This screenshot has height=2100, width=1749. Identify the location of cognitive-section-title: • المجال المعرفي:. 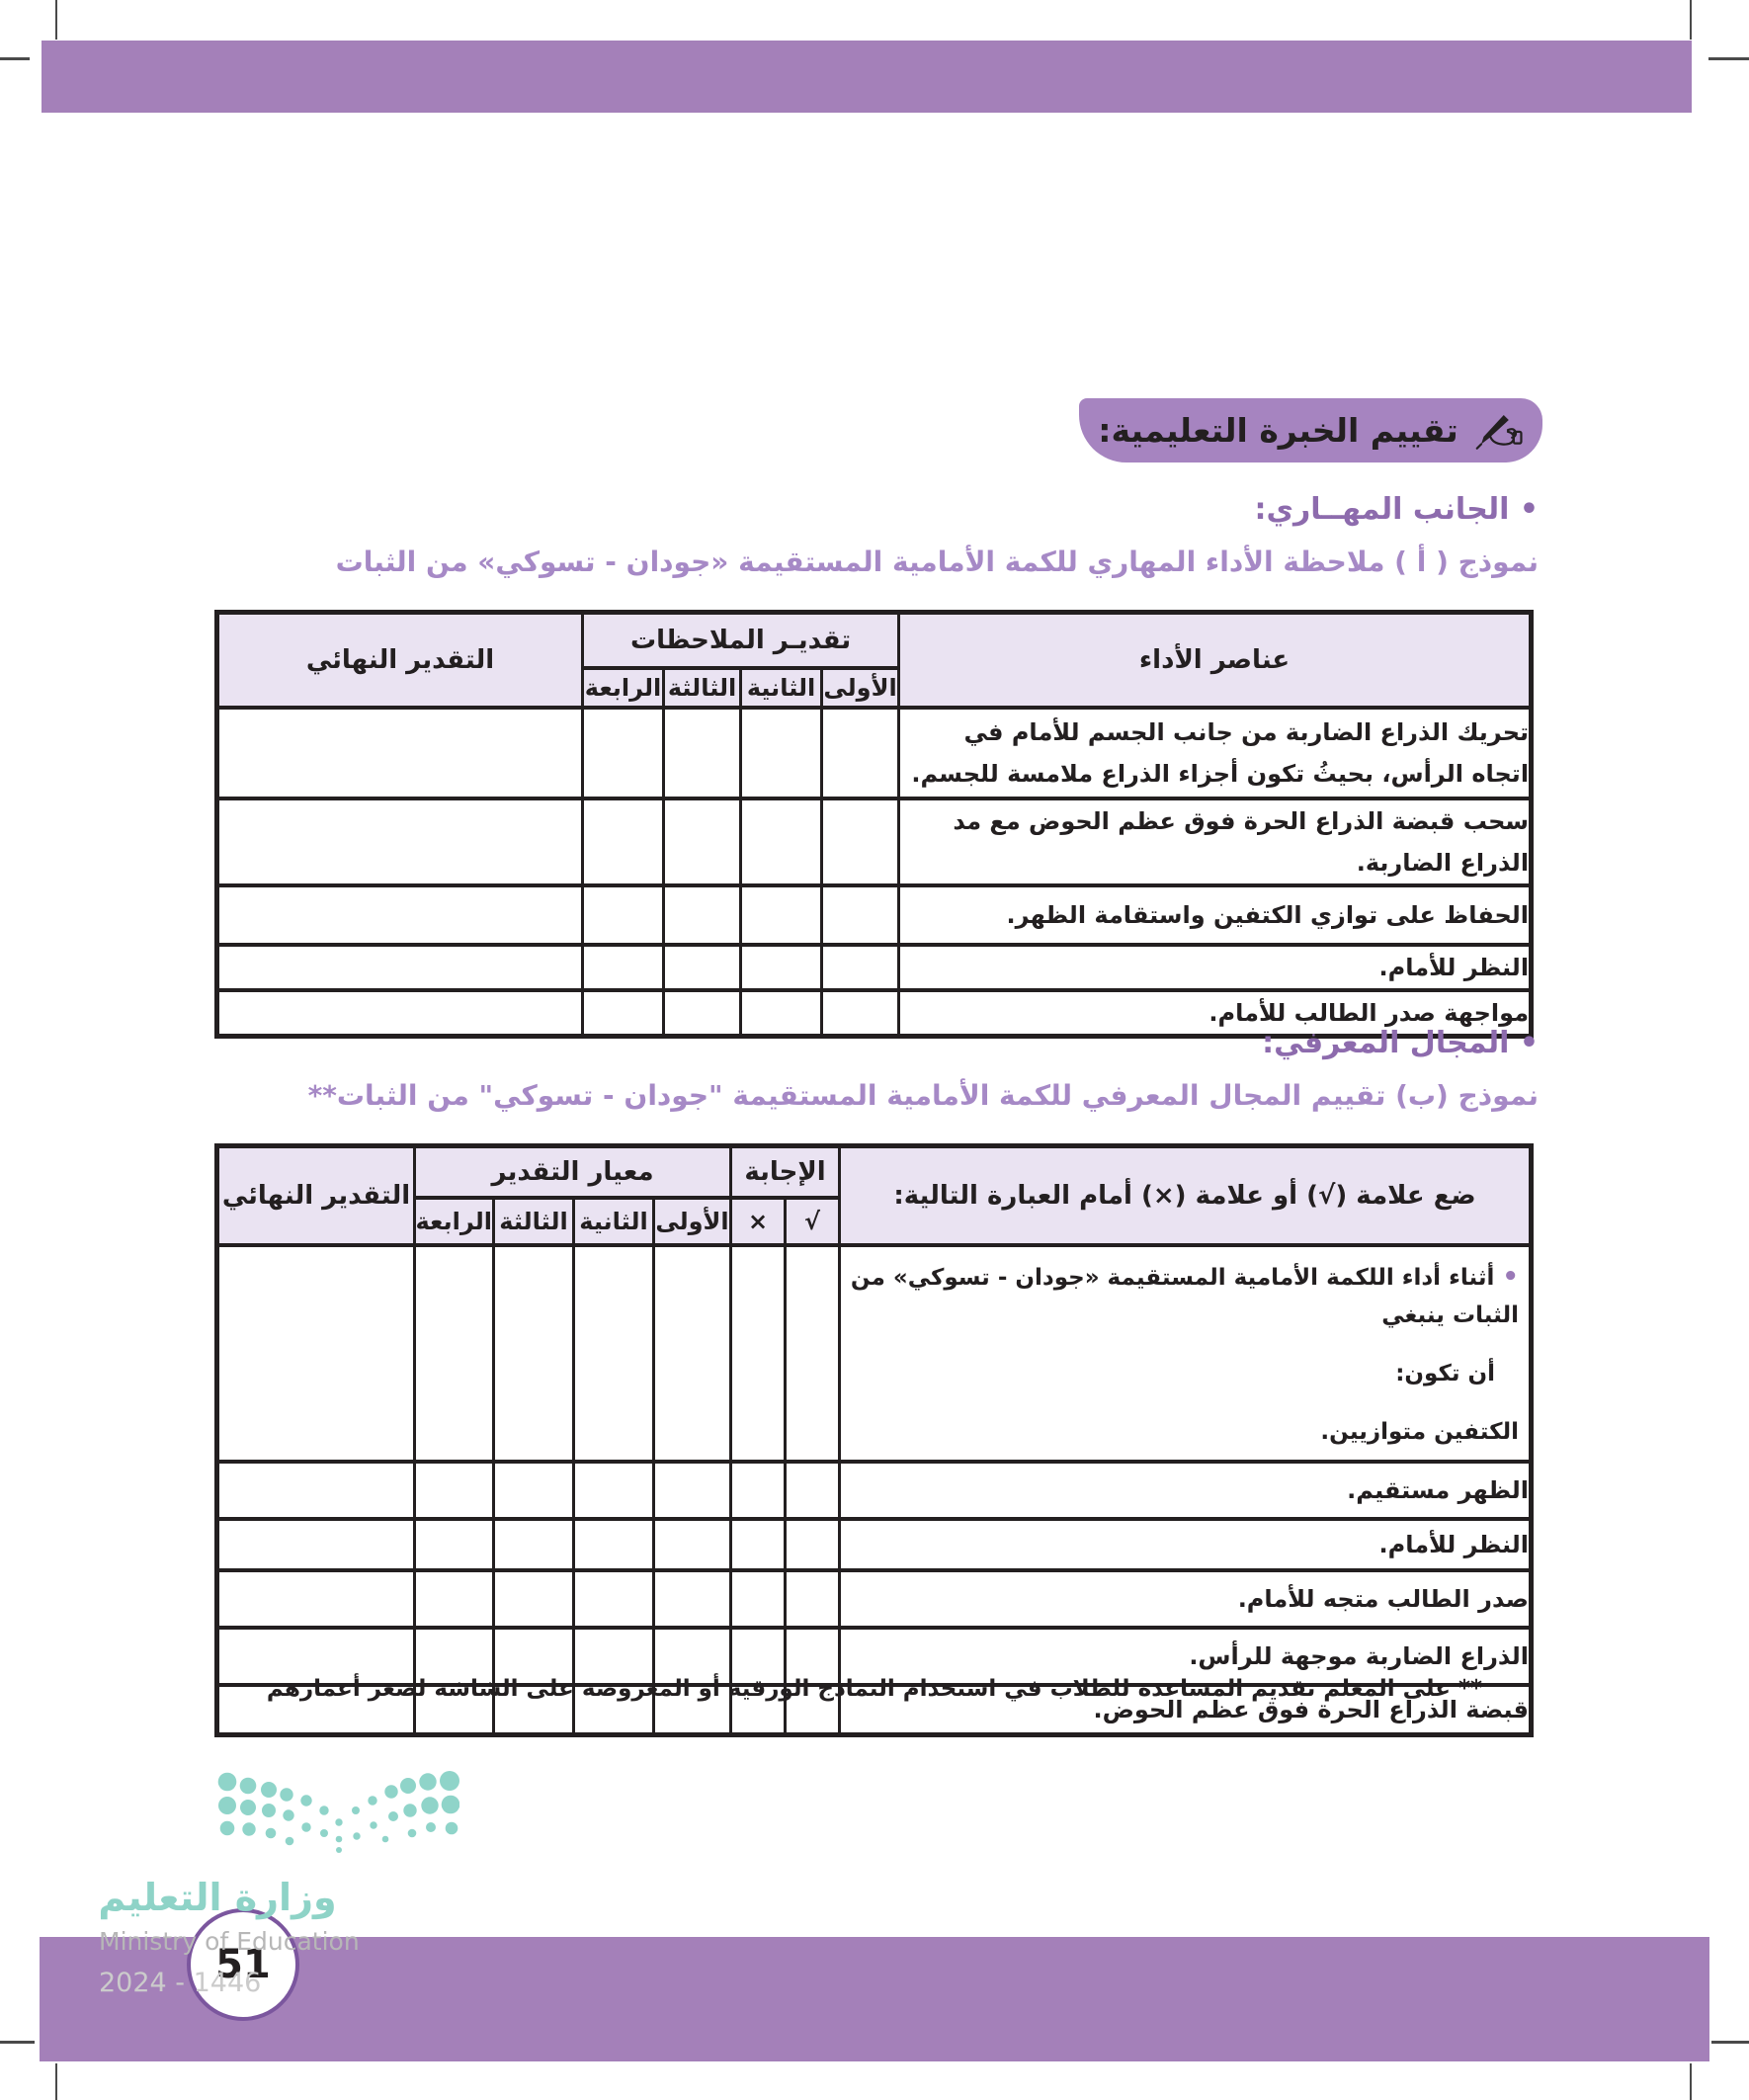
(1400, 1043).